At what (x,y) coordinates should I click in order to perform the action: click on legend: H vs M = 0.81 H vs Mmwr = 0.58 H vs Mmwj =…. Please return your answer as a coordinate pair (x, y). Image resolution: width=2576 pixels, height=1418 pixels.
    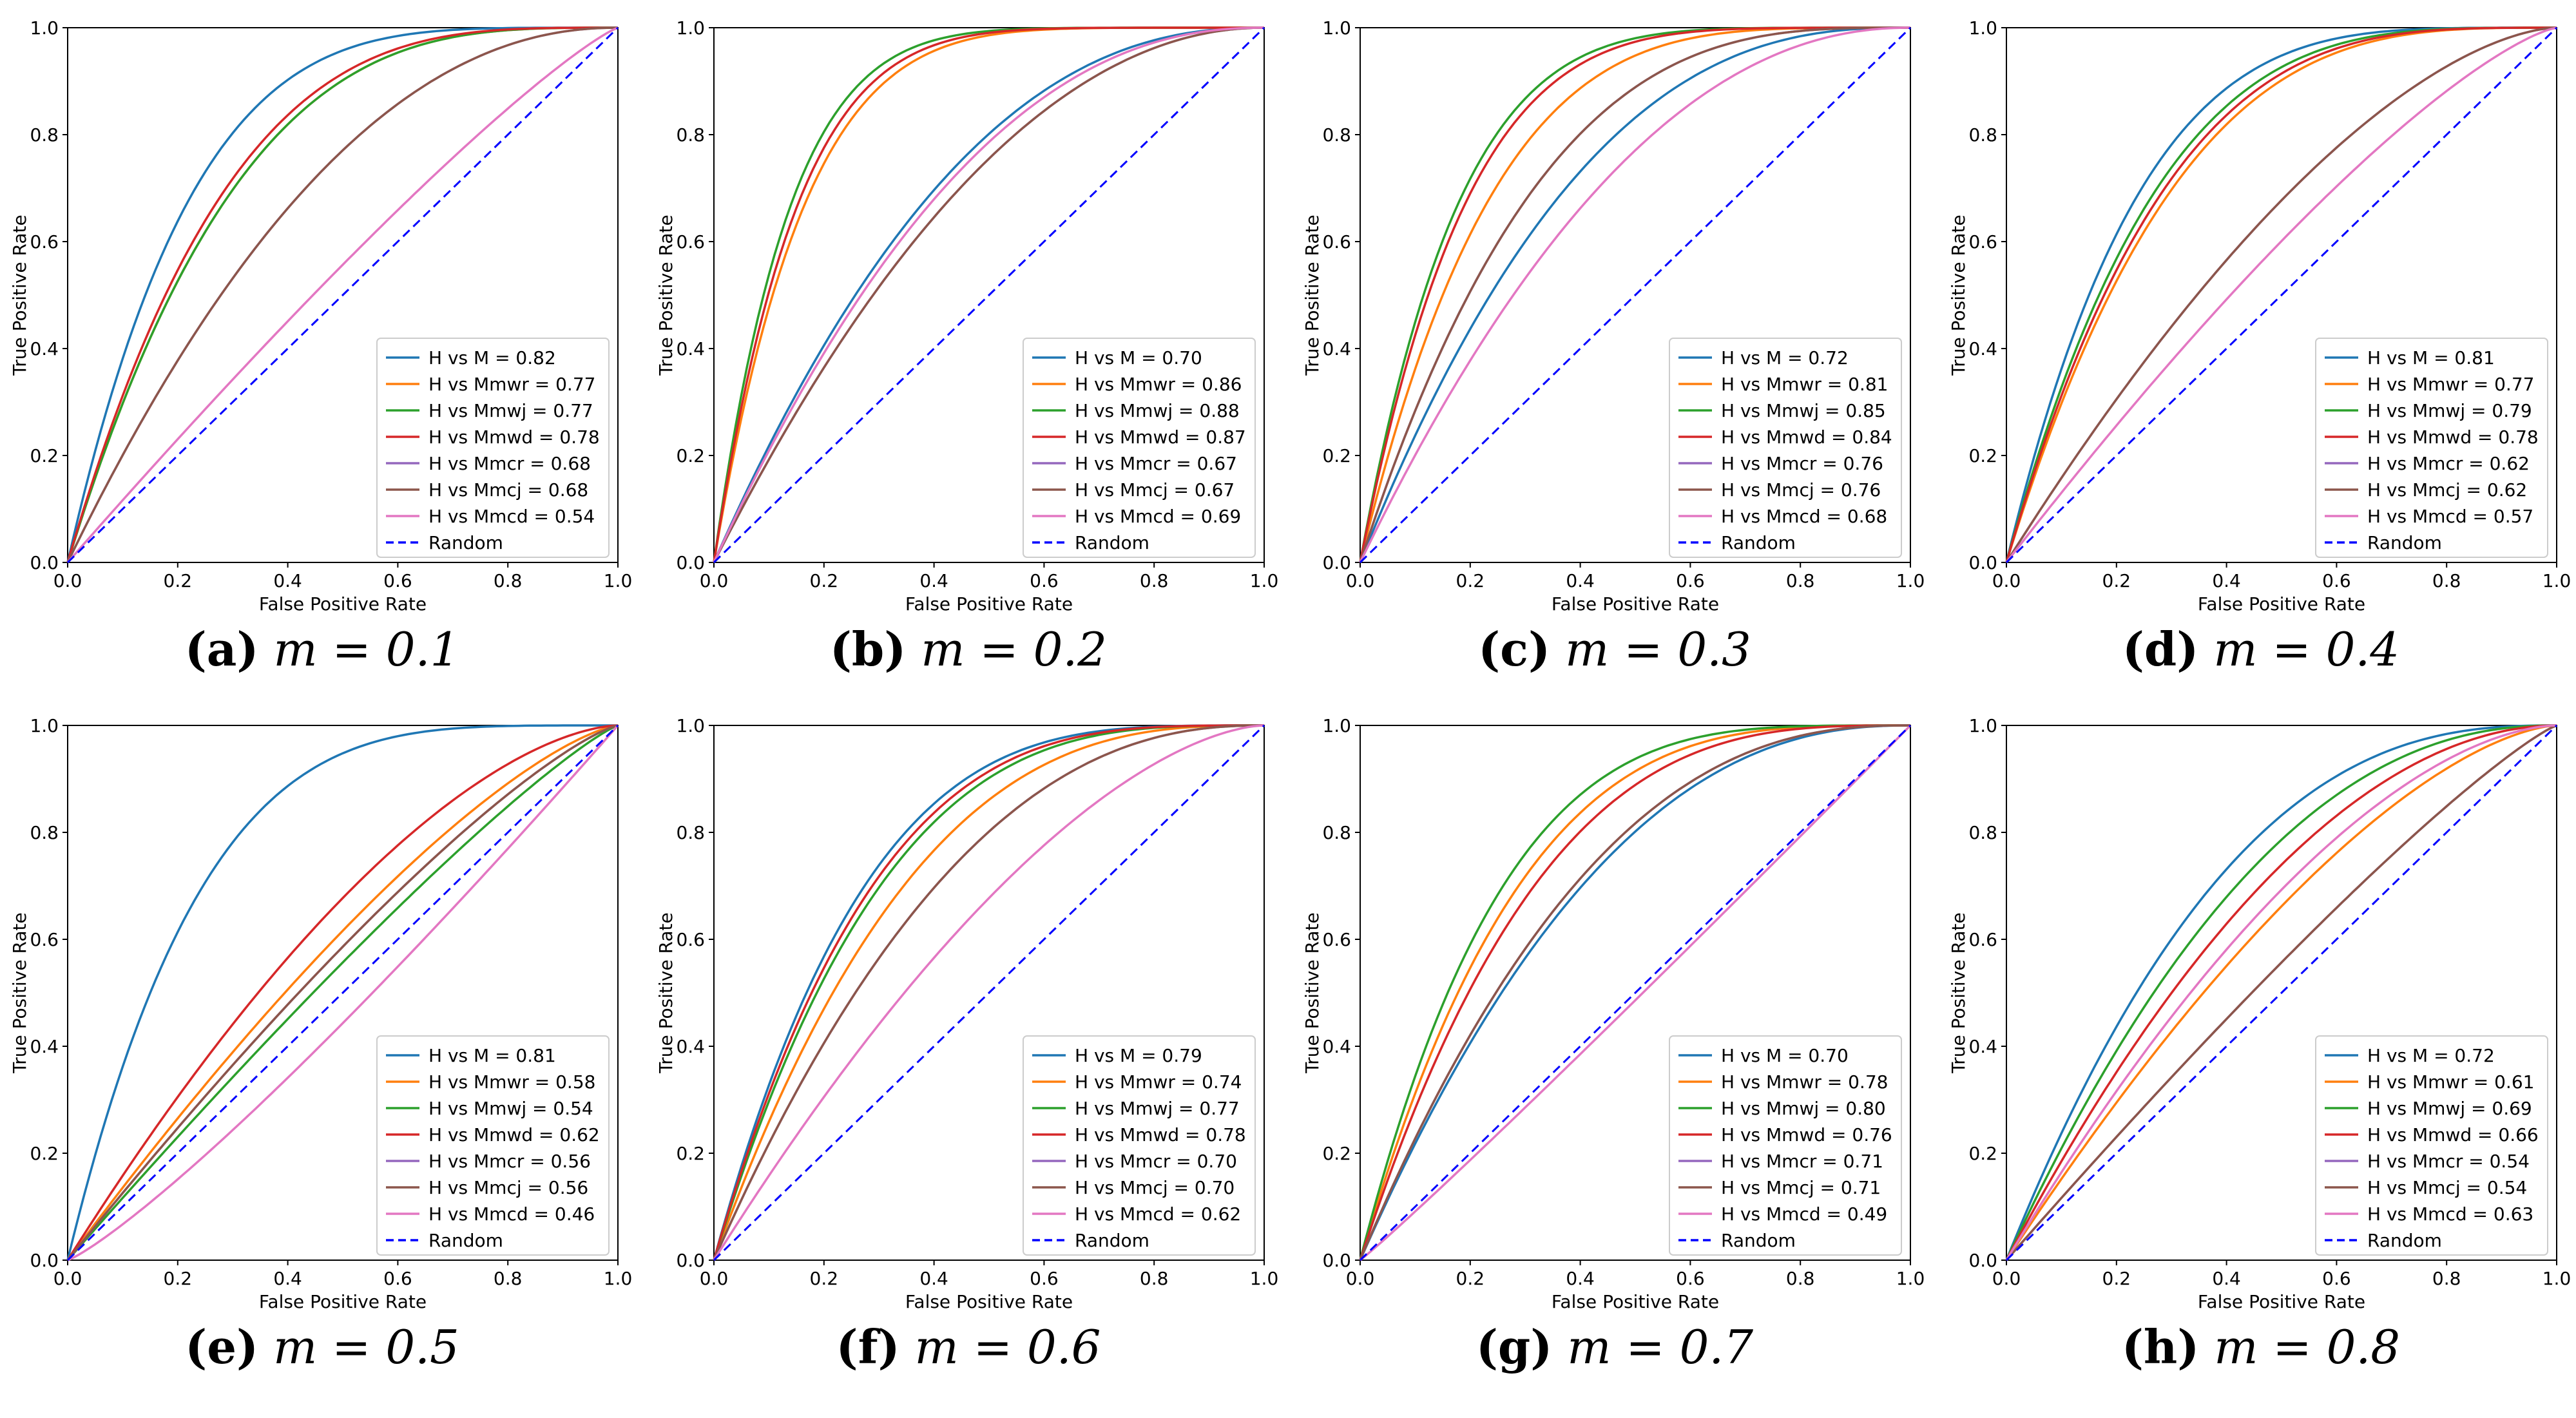
    Looking at the image, I should click on (493, 1145).